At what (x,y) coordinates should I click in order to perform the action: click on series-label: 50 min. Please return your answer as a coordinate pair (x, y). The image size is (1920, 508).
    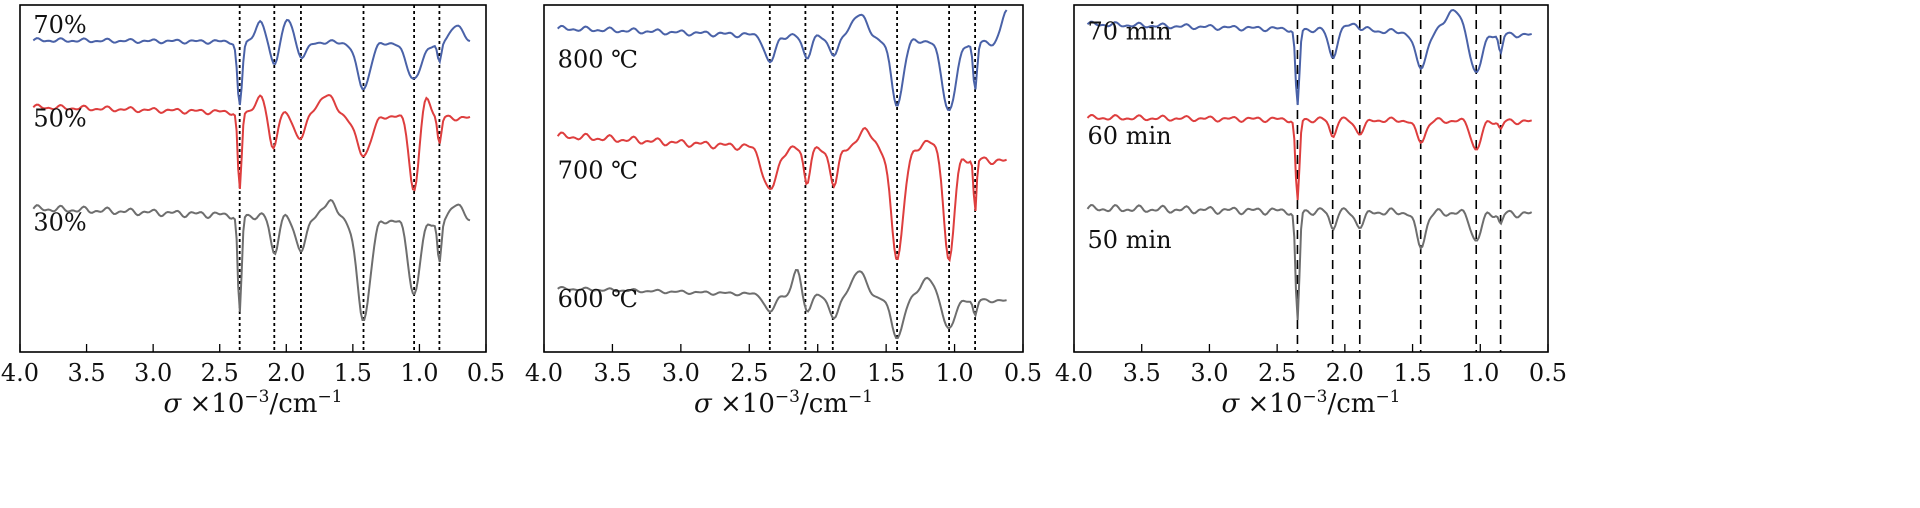
    Looking at the image, I should click on (1130, 240).